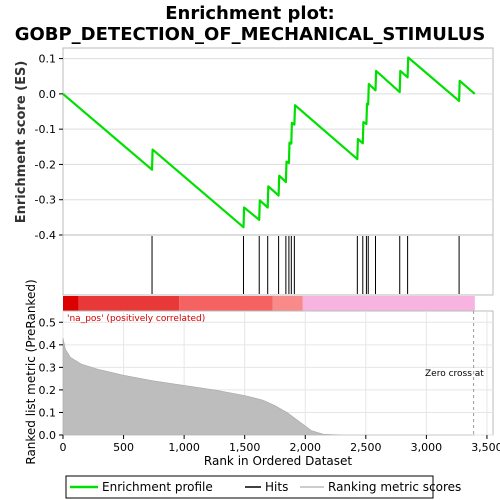  Describe the element at coordinates (48, 345) in the screenshot. I see `metric-y-tick-label: 0.4` at that location.